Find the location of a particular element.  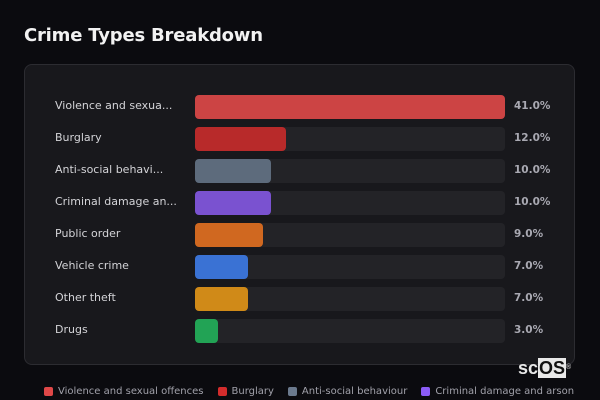

legend-item: Violence and sexual offences is located at coordinates (124, 391).